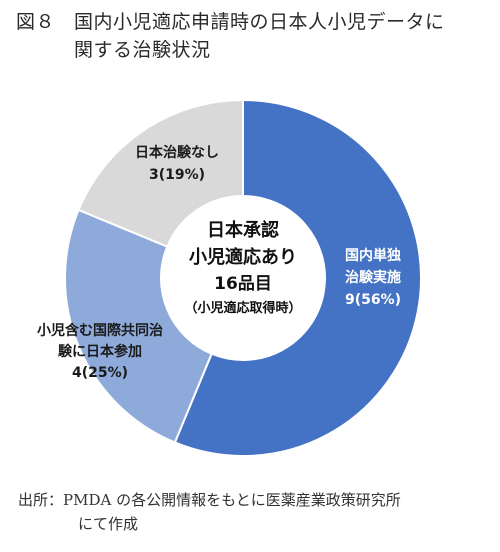 This screenshot has height=552, width=500. Describe the element at coordinates (100, 351) in the screenshot. I see `slice-category-label: 験に日本参加` at that location.